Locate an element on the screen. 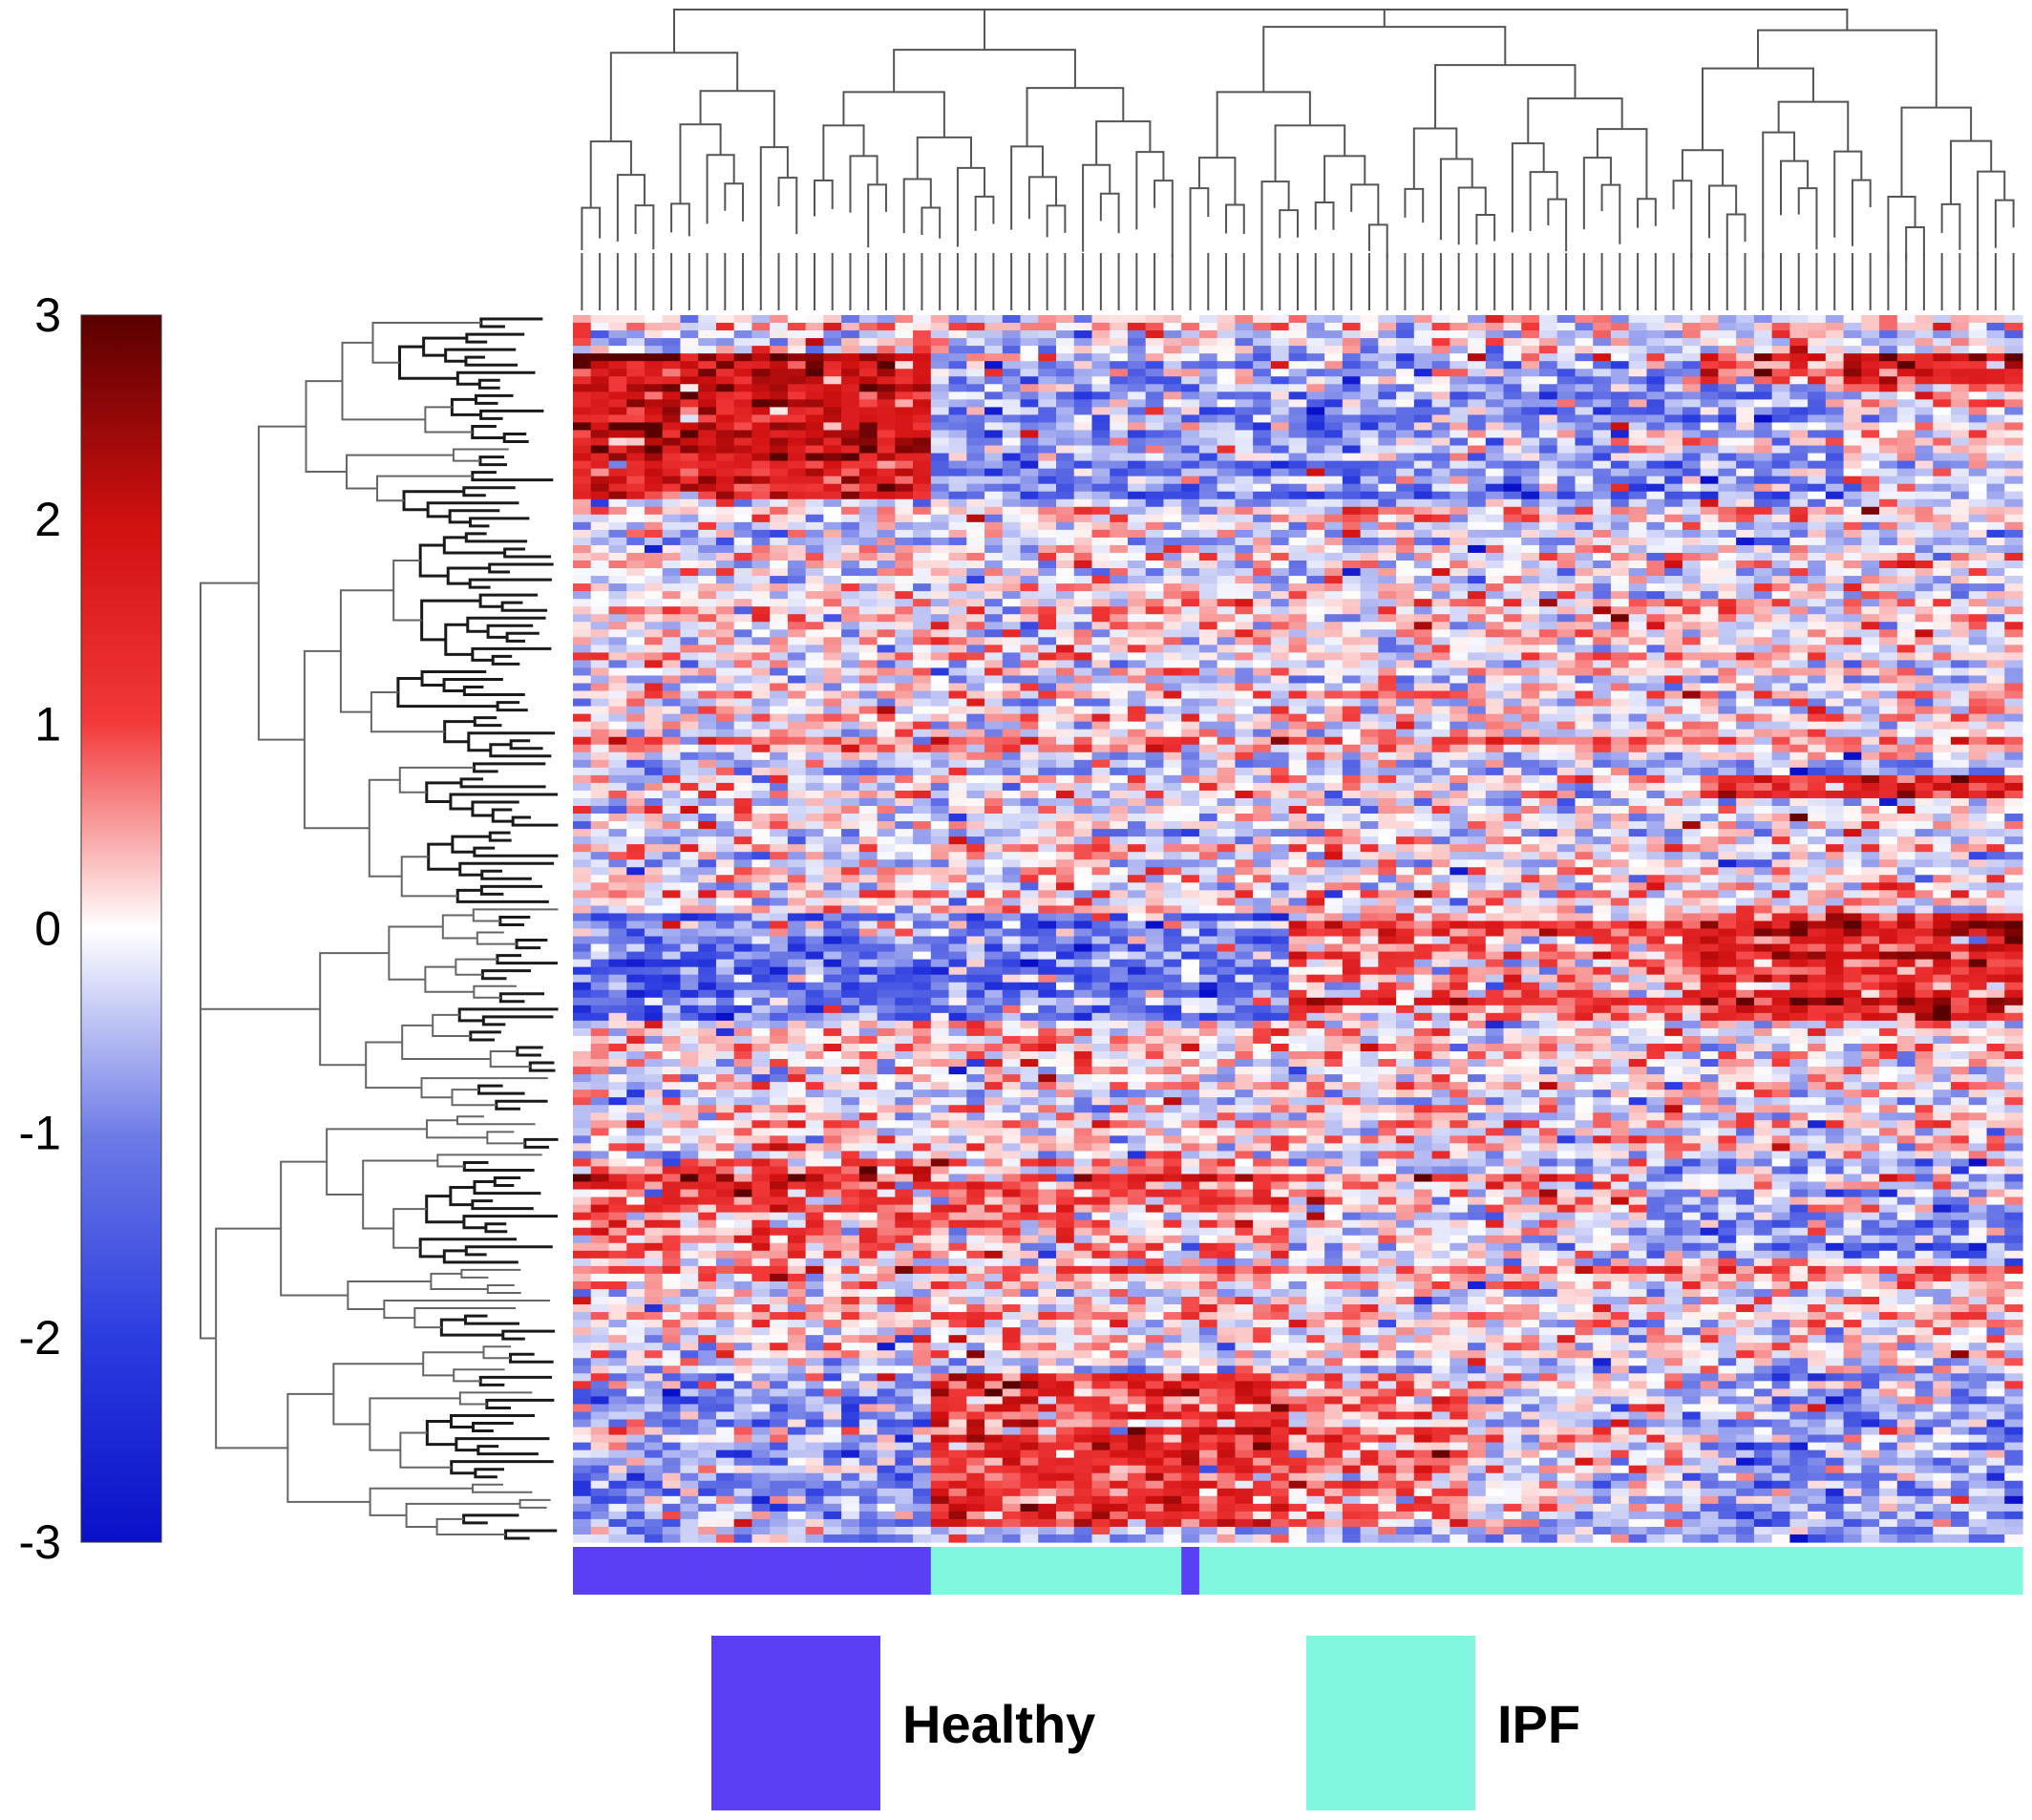 The height and width of the screenshot is (1820, 2032). row-dendrogram-branch is located at coordinates (502, 783).